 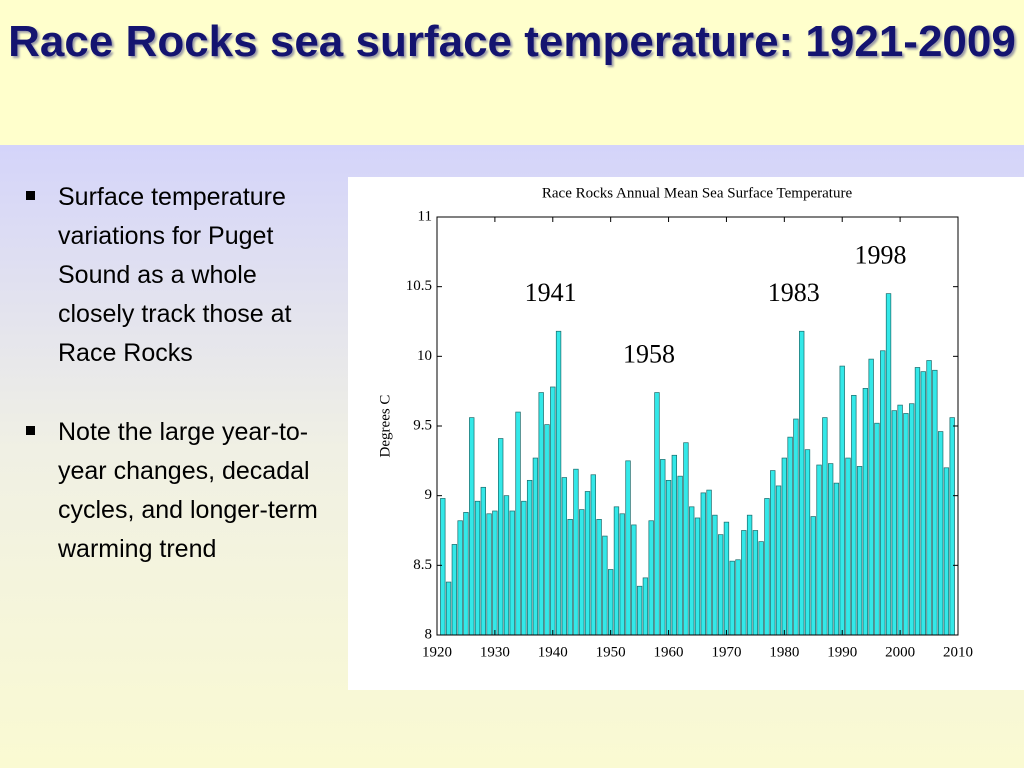 What do you see at coordinates (419, 286) in the screenshot?
I see `y-tick-label: 10.5` at bounding box center [419, 286].